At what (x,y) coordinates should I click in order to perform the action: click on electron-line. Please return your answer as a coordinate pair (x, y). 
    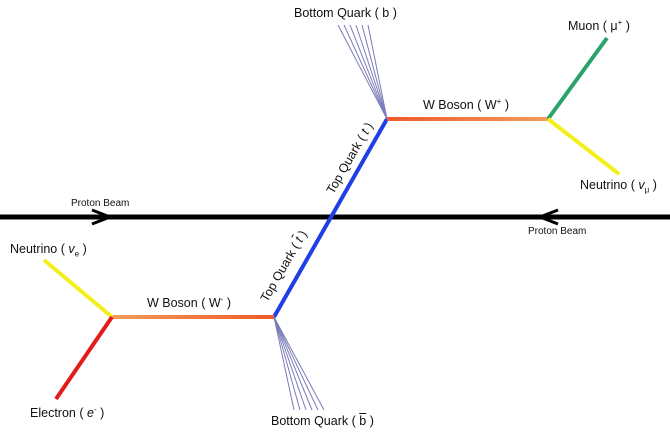
    Looking at the image, I should click on (84, 358).